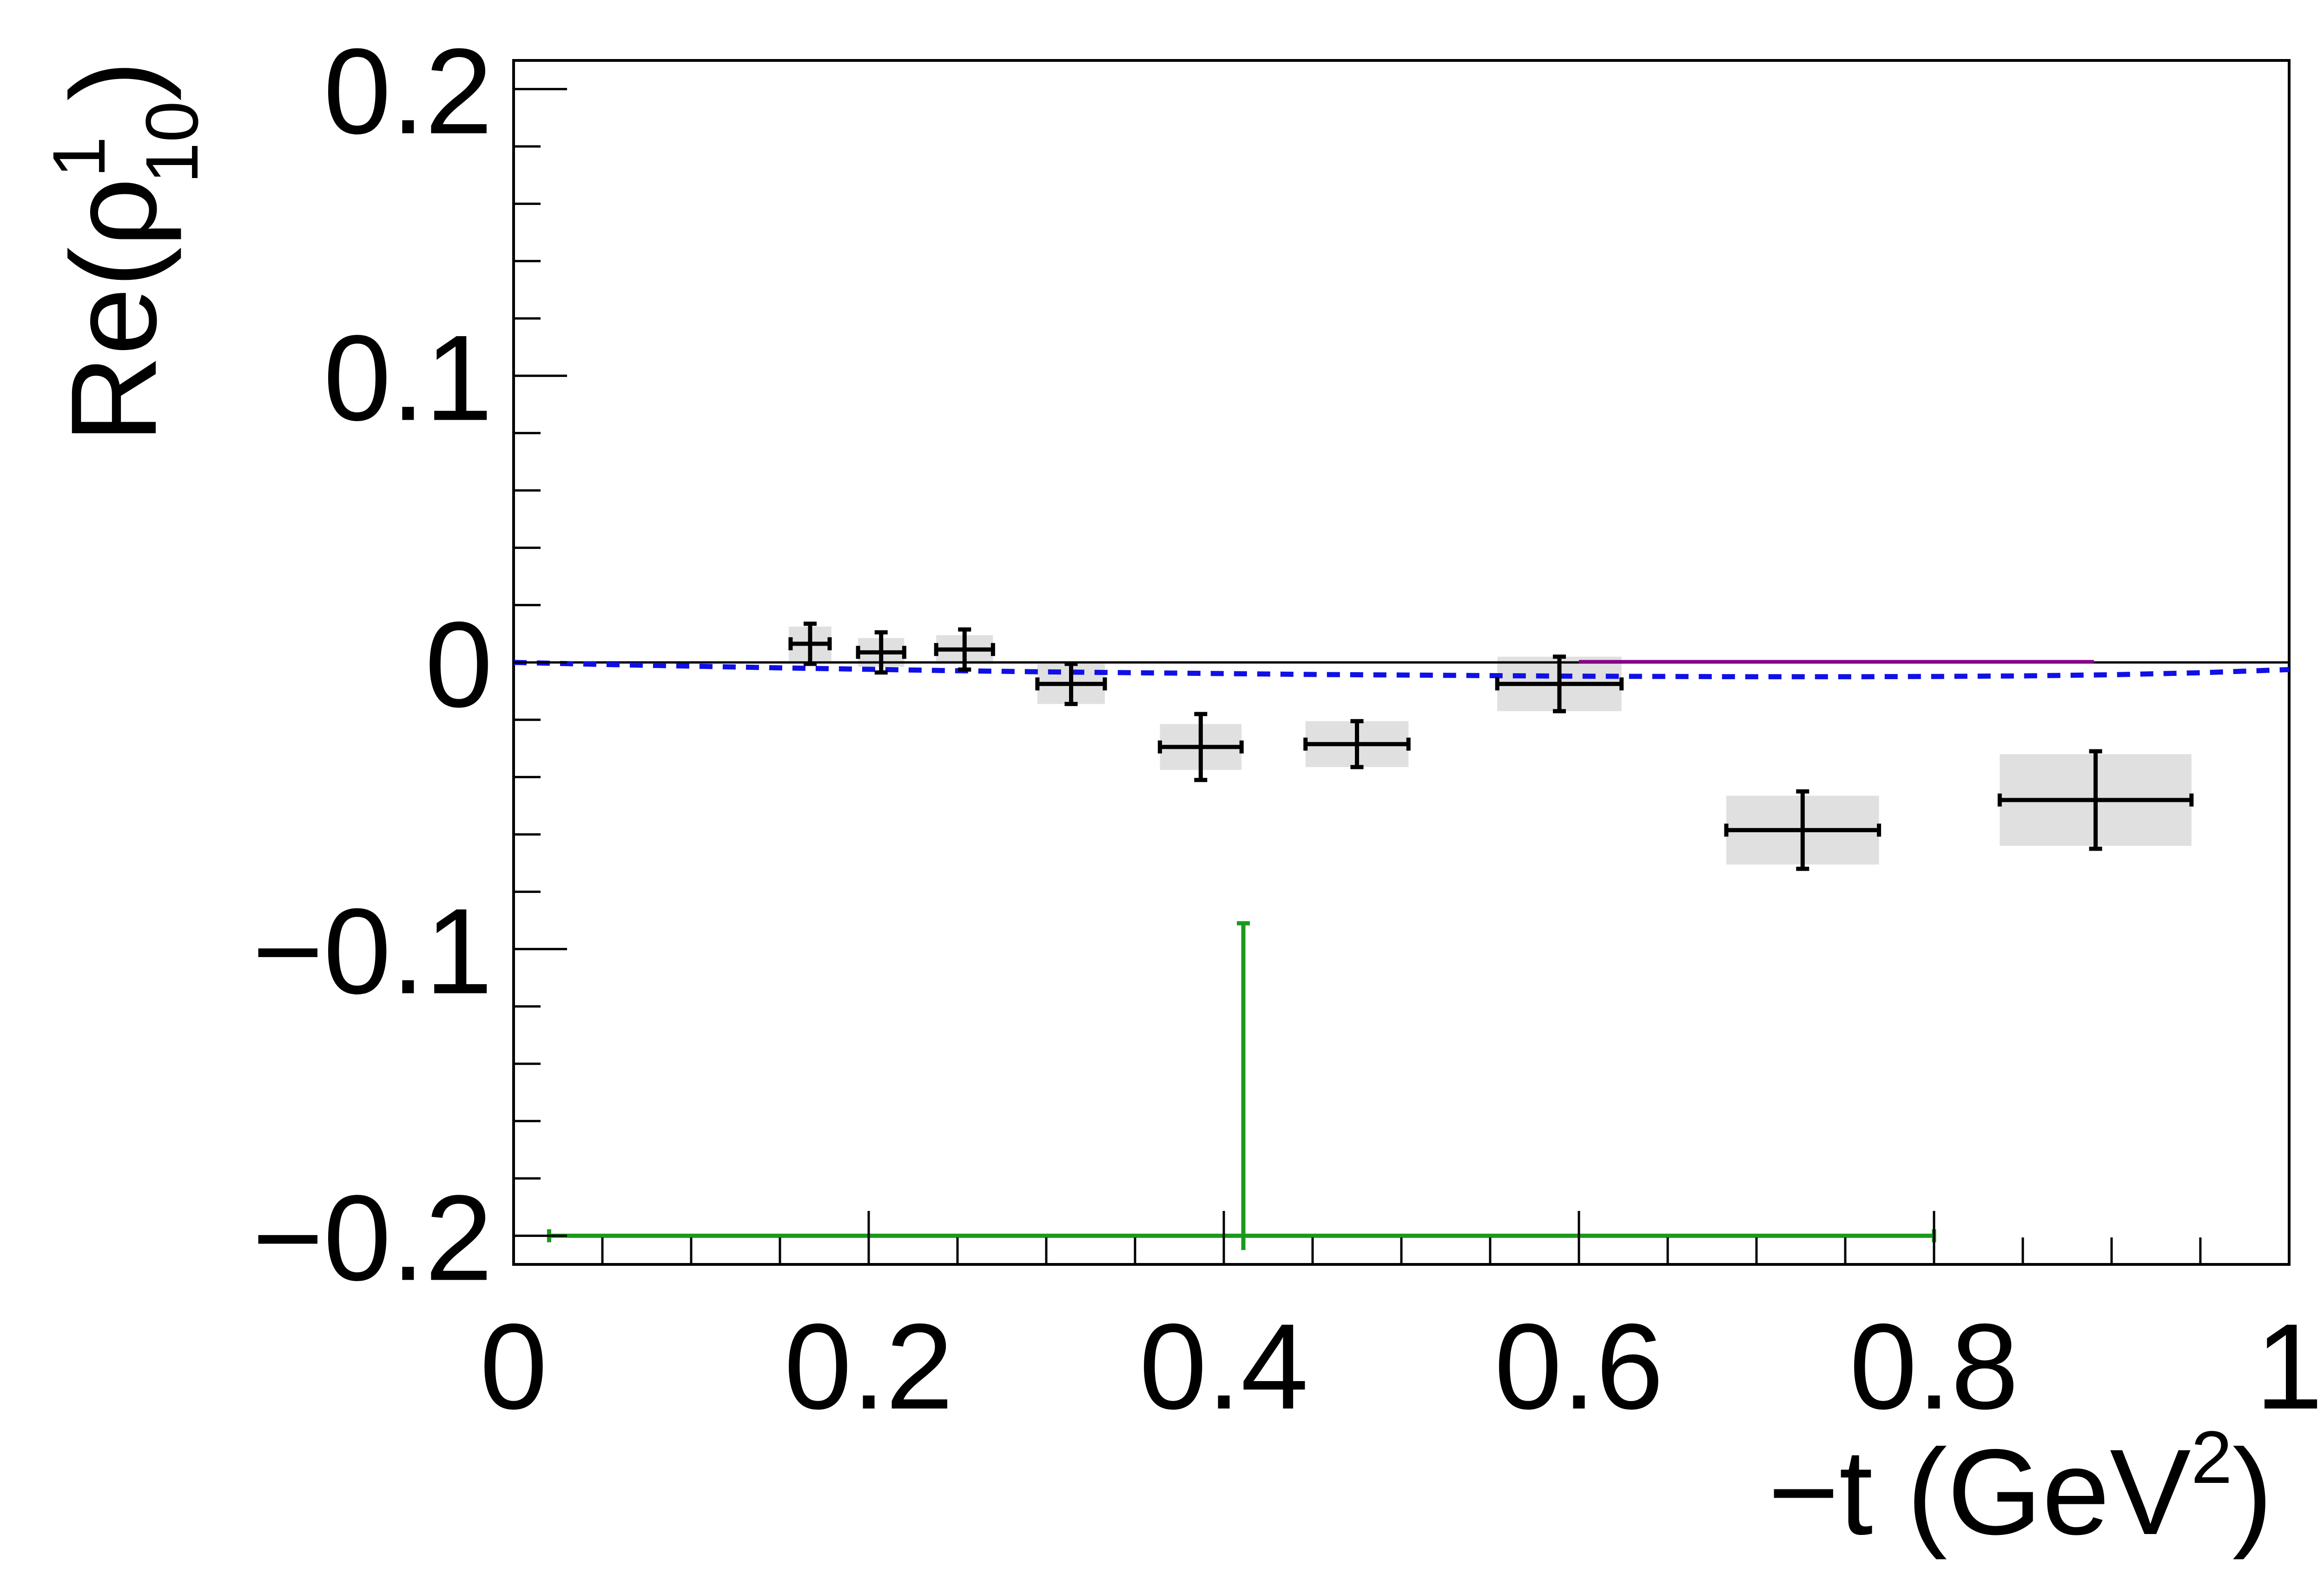 This screenshot has height=1574, width=2324. I want to click on x-tick-label: 1, so click(2289, 1367).